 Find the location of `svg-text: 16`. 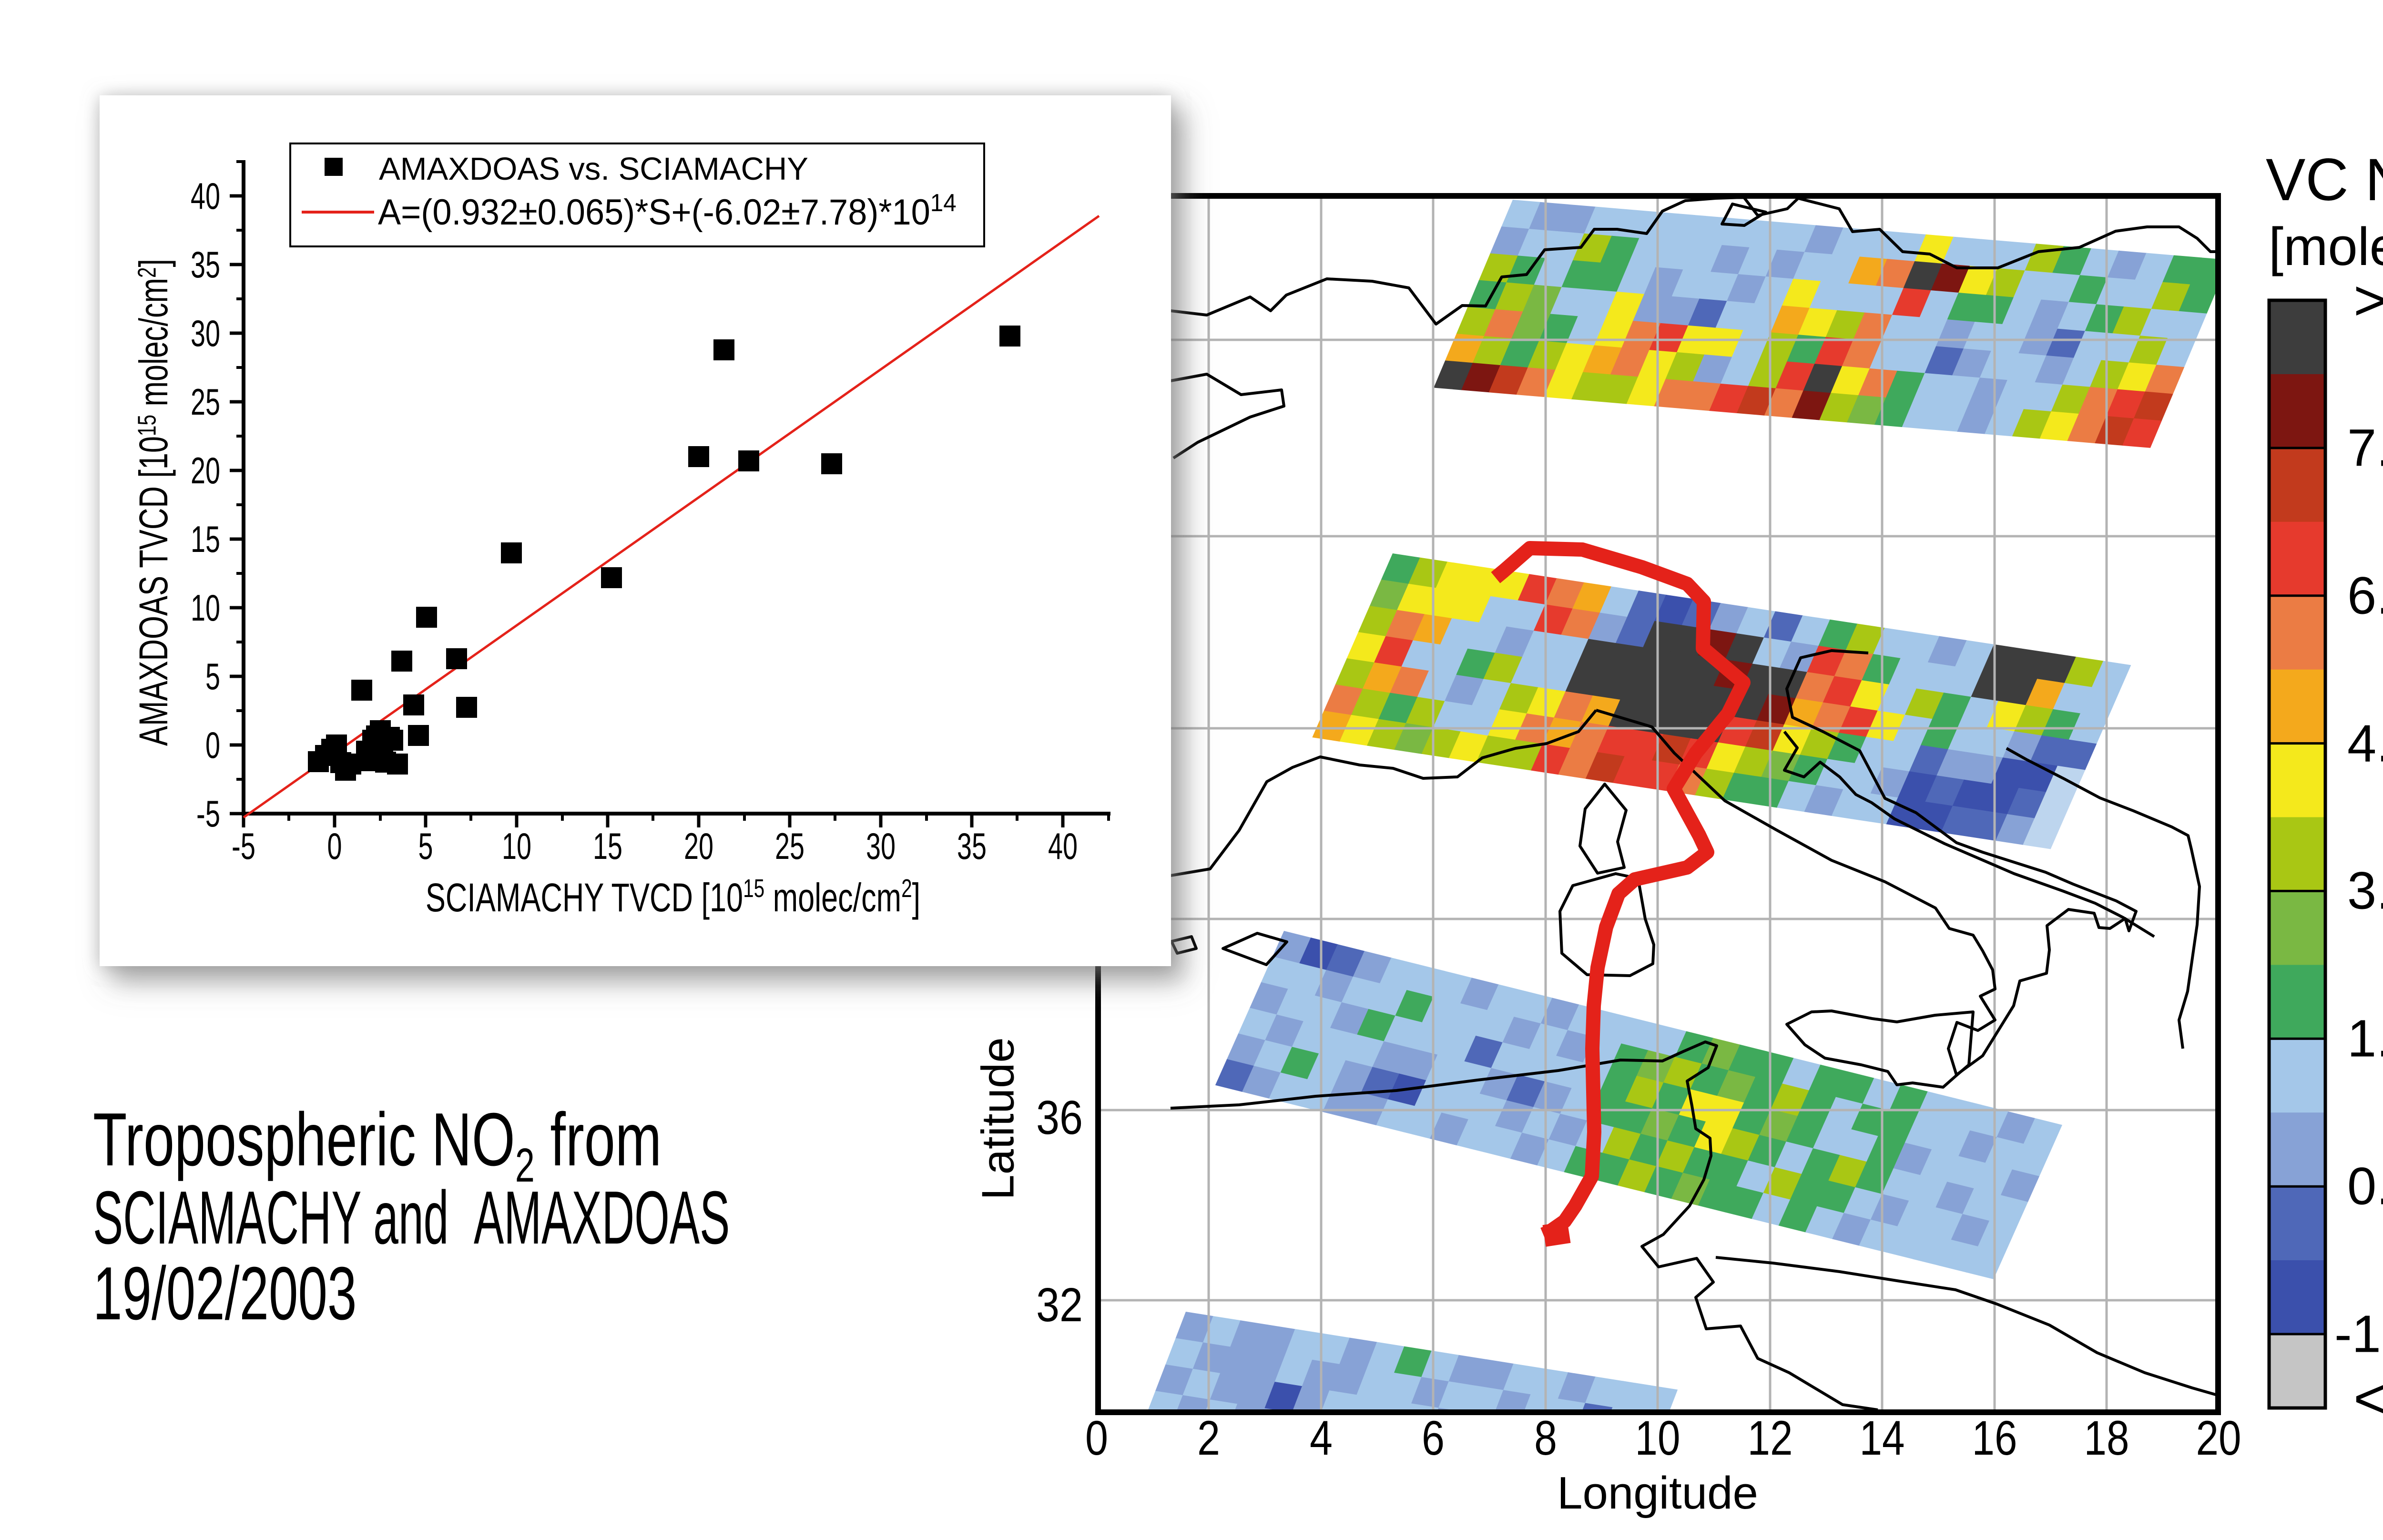

svg-text: 16 is located at coordinates (1995, 1438).